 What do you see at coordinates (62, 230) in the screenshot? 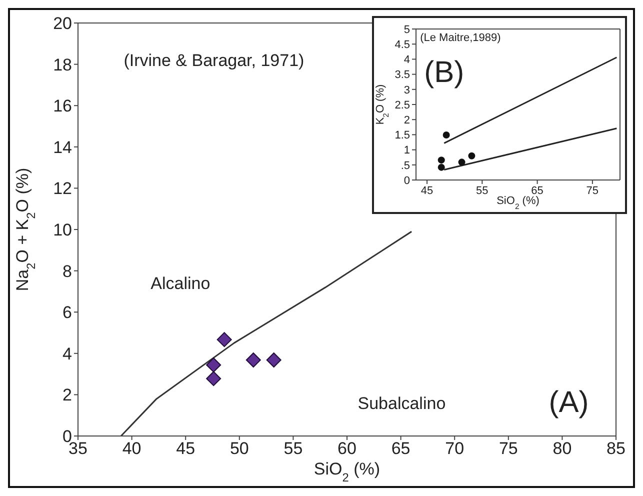
I see `y-tick-label: 10` at bounding box center [62, 230].